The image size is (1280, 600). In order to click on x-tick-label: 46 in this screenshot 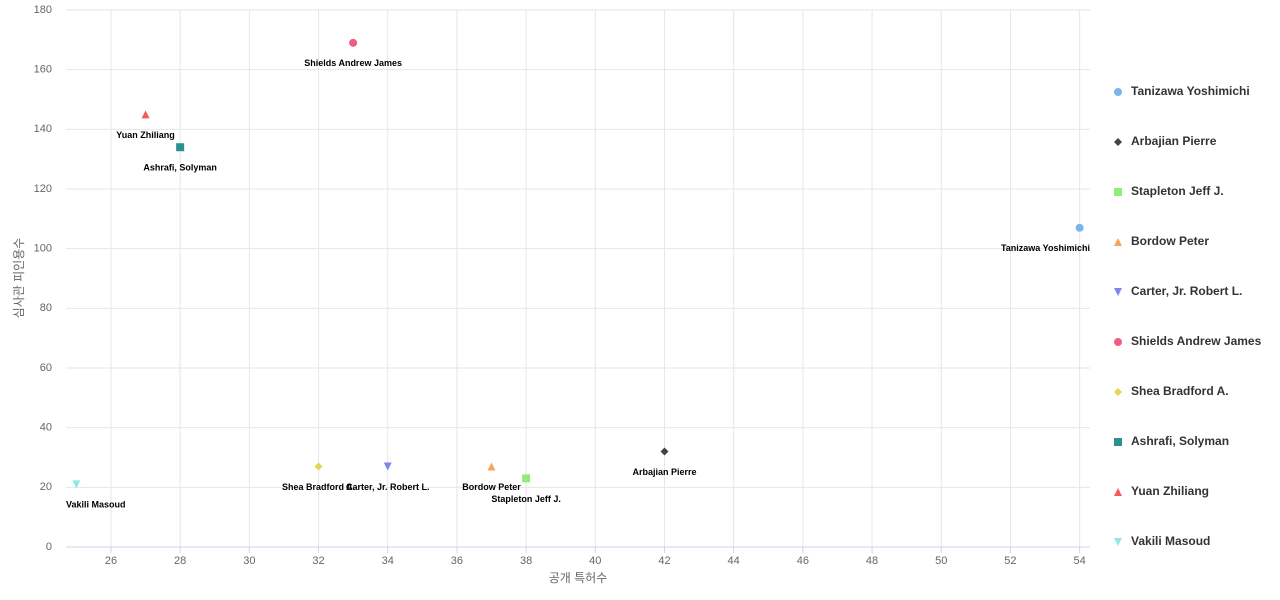, I will do `click(803, 561)`.